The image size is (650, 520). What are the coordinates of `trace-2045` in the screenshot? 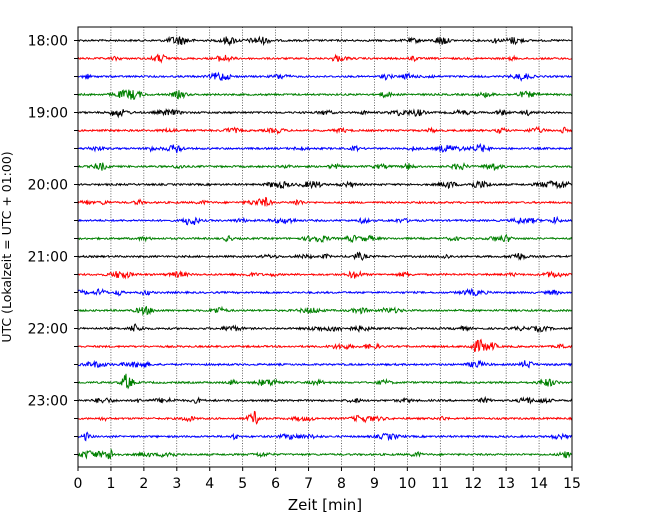 It's located at (325, 238).